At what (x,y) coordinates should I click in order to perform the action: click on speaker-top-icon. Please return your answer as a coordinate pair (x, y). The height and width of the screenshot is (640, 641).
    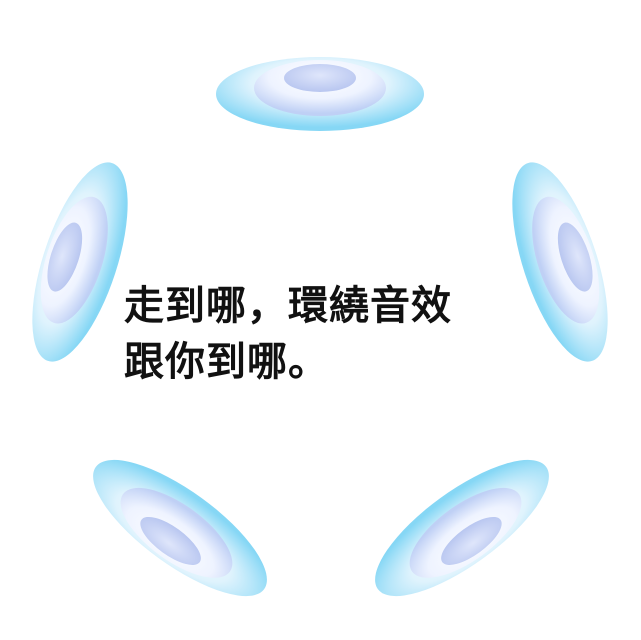
    Looking at the image, I should click on (320, 94).